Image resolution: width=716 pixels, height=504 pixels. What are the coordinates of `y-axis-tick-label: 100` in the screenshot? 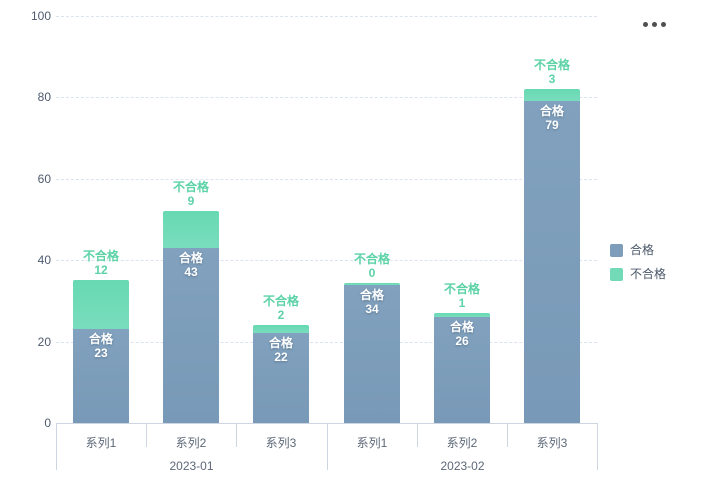 It's located at (40, 16).